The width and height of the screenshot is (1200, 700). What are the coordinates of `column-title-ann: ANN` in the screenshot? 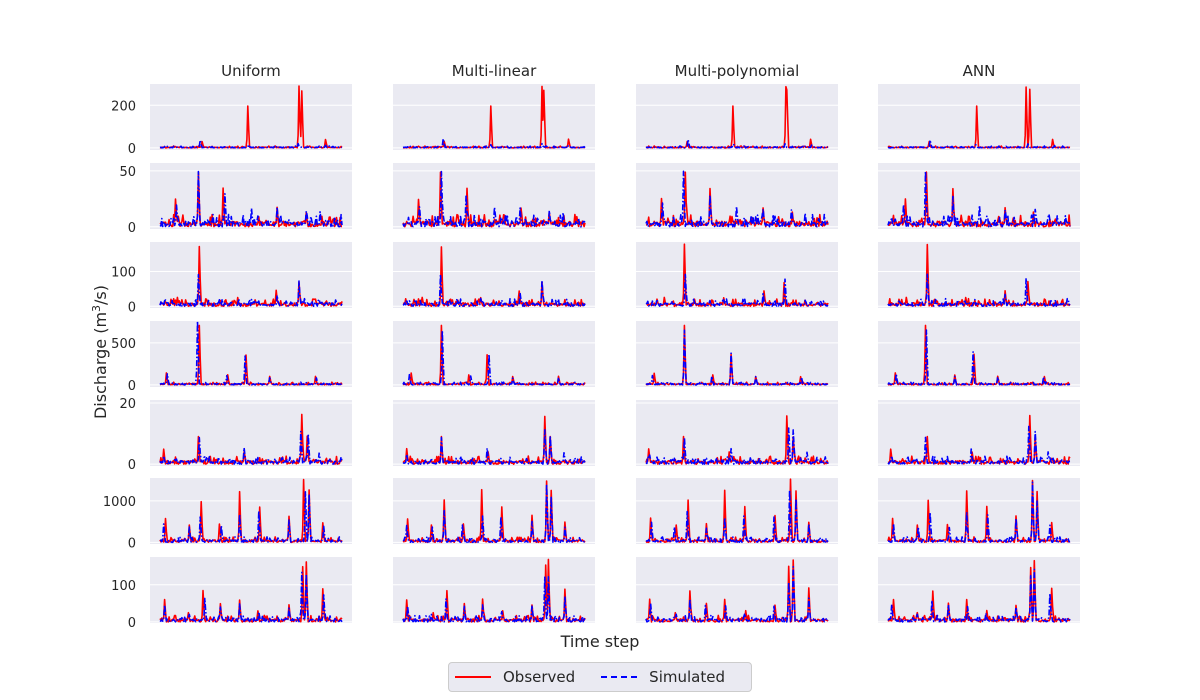 It's located at (979, 71).